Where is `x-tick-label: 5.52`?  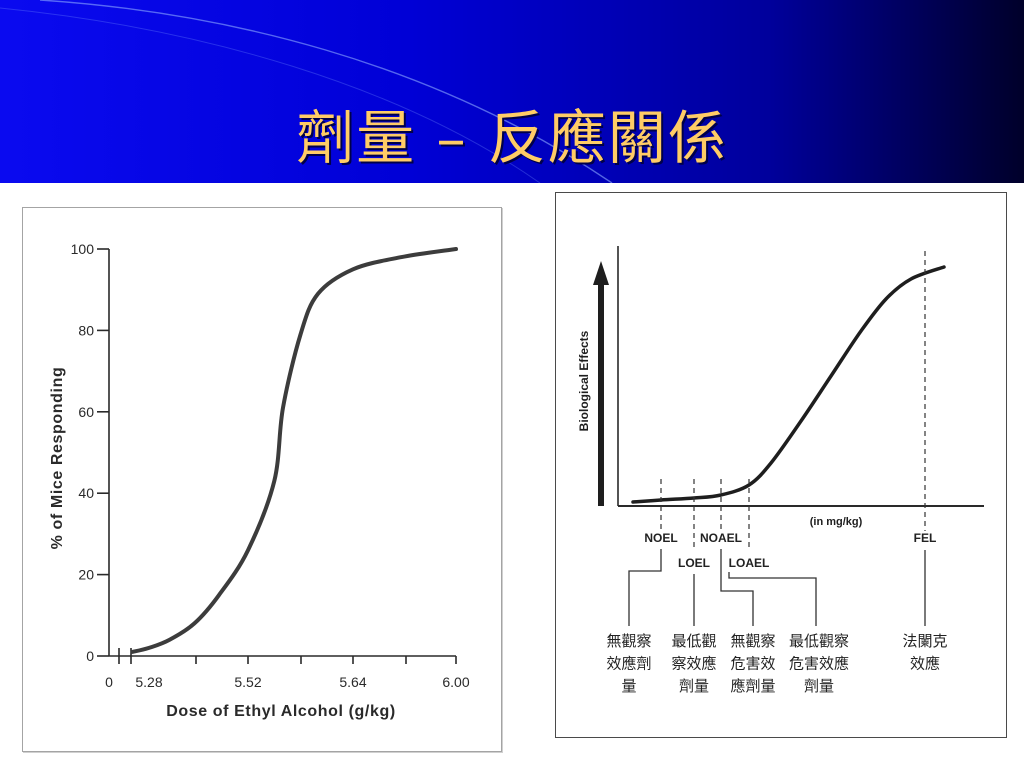
x-tick-label: 5.52 is located at coordinates (247, 682).